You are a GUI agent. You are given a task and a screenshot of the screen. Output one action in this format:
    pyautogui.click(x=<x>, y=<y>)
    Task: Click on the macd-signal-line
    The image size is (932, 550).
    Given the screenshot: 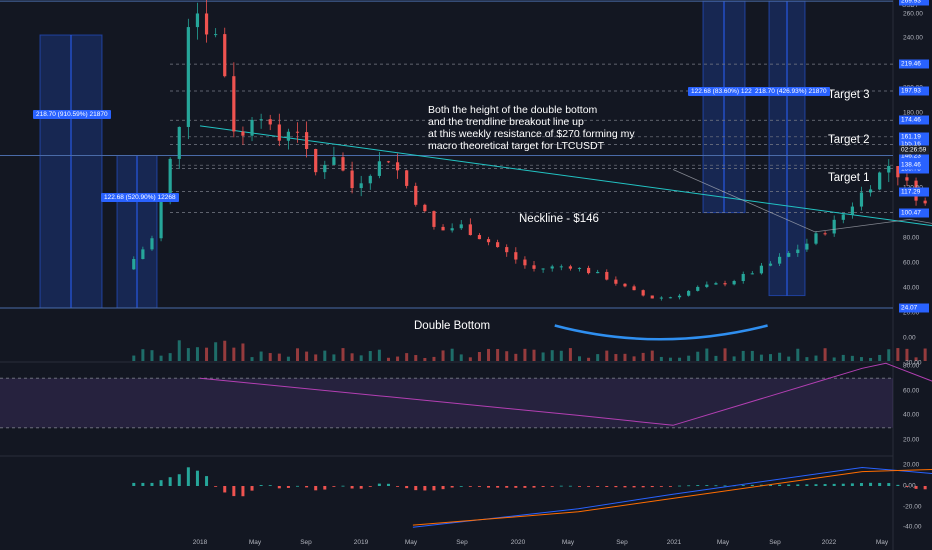 What is the action you would take?
    pyautogui.click(x=672, y=497)
    